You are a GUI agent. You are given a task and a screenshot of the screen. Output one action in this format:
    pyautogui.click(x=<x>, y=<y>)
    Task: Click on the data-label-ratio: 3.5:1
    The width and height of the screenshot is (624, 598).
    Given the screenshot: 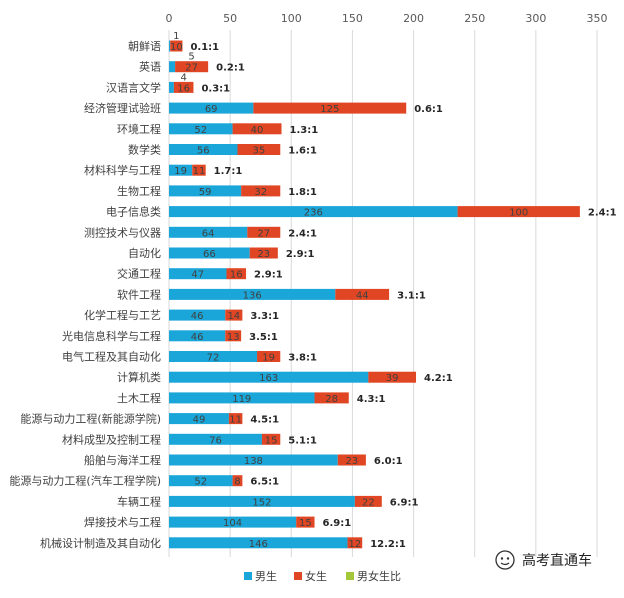 What is the action you would take?
    pyautogui.click(x=263, y=337)
    